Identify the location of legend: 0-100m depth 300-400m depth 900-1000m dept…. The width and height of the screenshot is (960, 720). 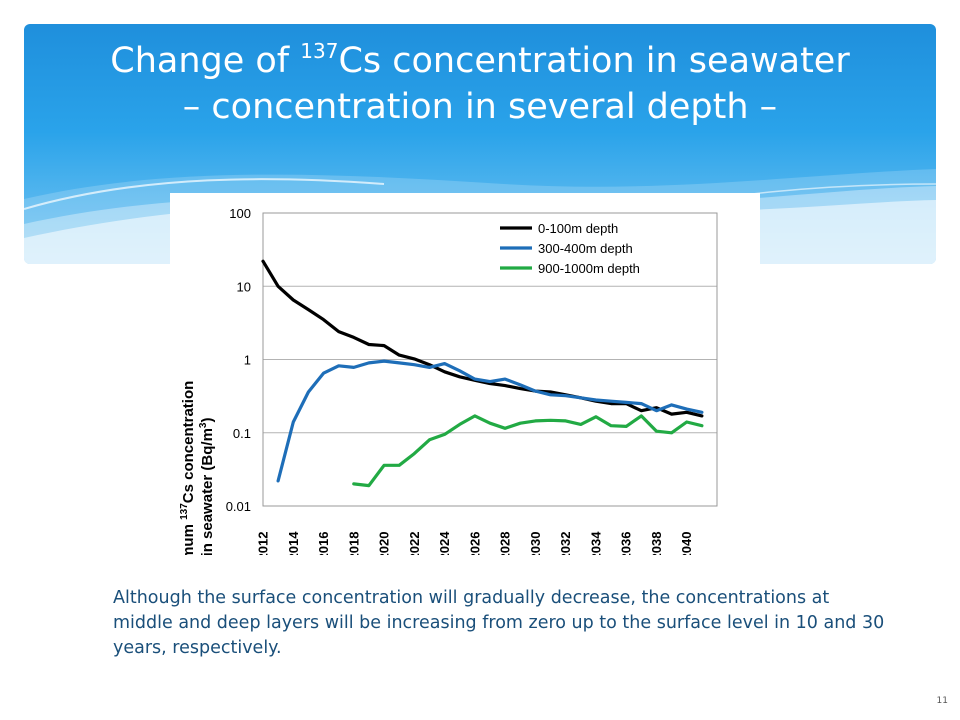
(570, 248).